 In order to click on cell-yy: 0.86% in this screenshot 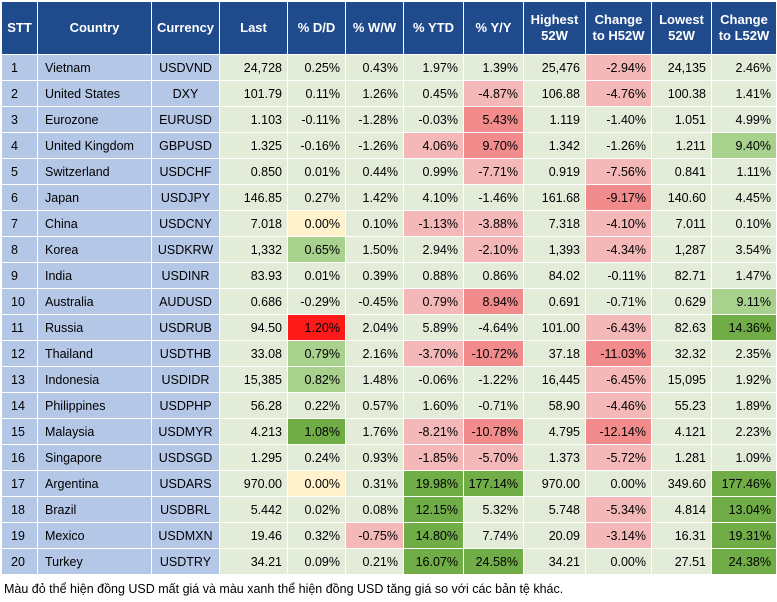, I will do `click(493, 275)`.